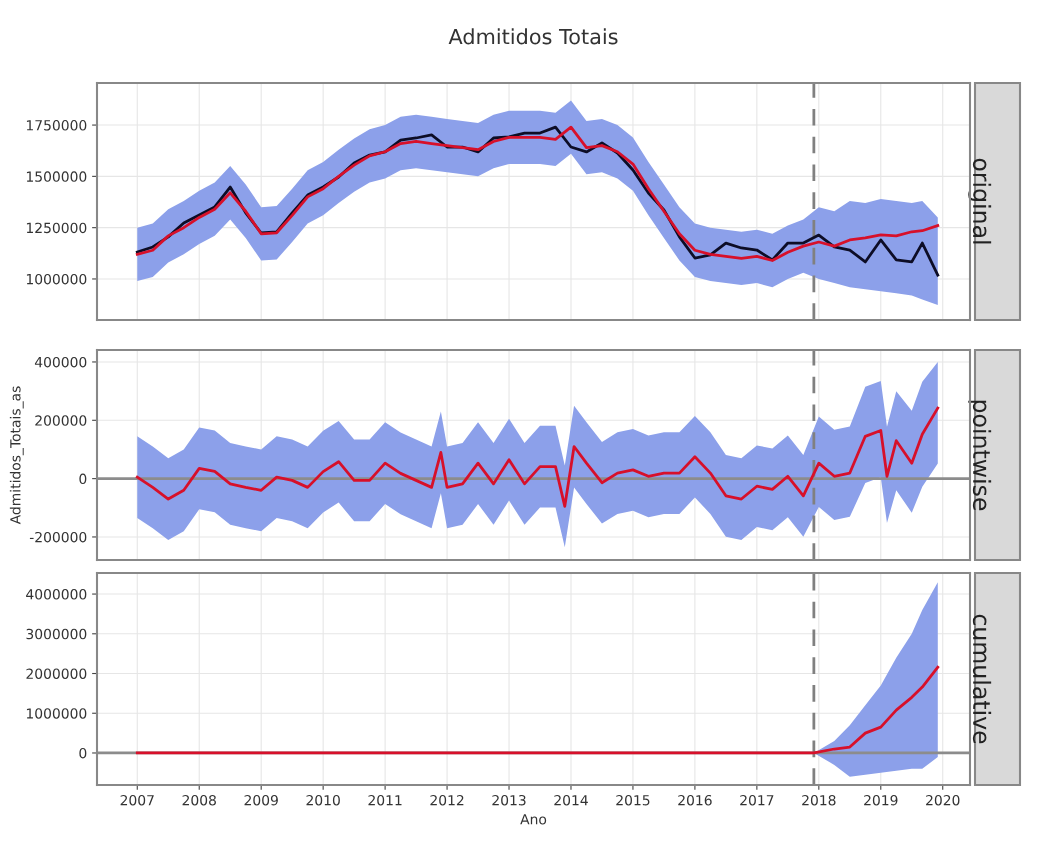 The height and width of the screenshot is (852, 1059). I want to click on y-axis-title: Admitidos_Totais_as, so click(16, 455).